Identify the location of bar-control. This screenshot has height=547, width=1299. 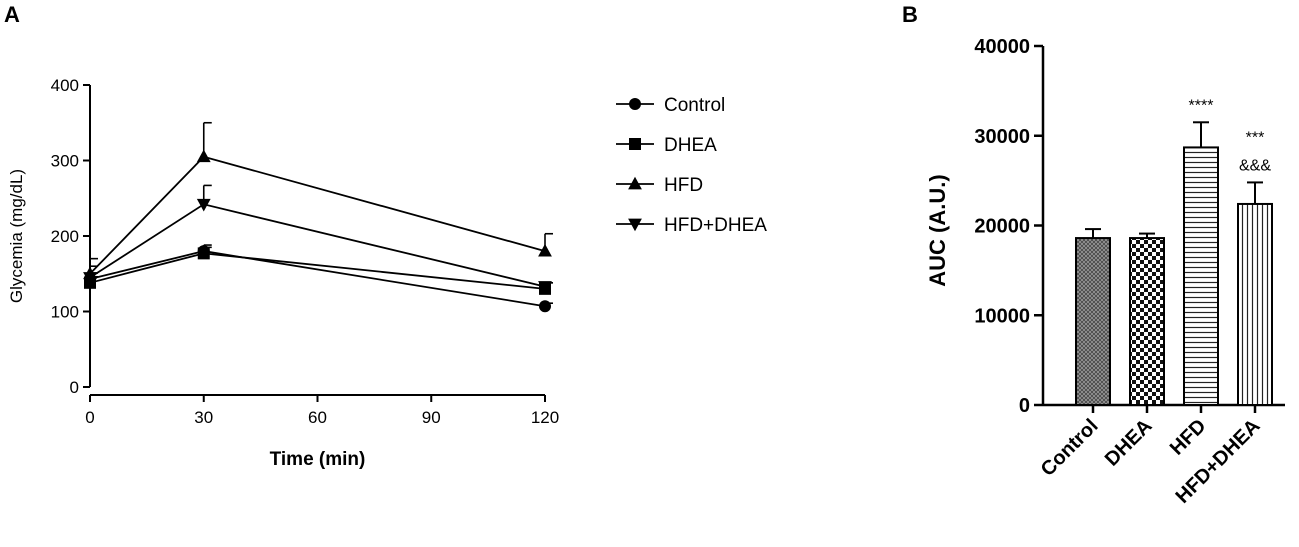
(1093, 321).